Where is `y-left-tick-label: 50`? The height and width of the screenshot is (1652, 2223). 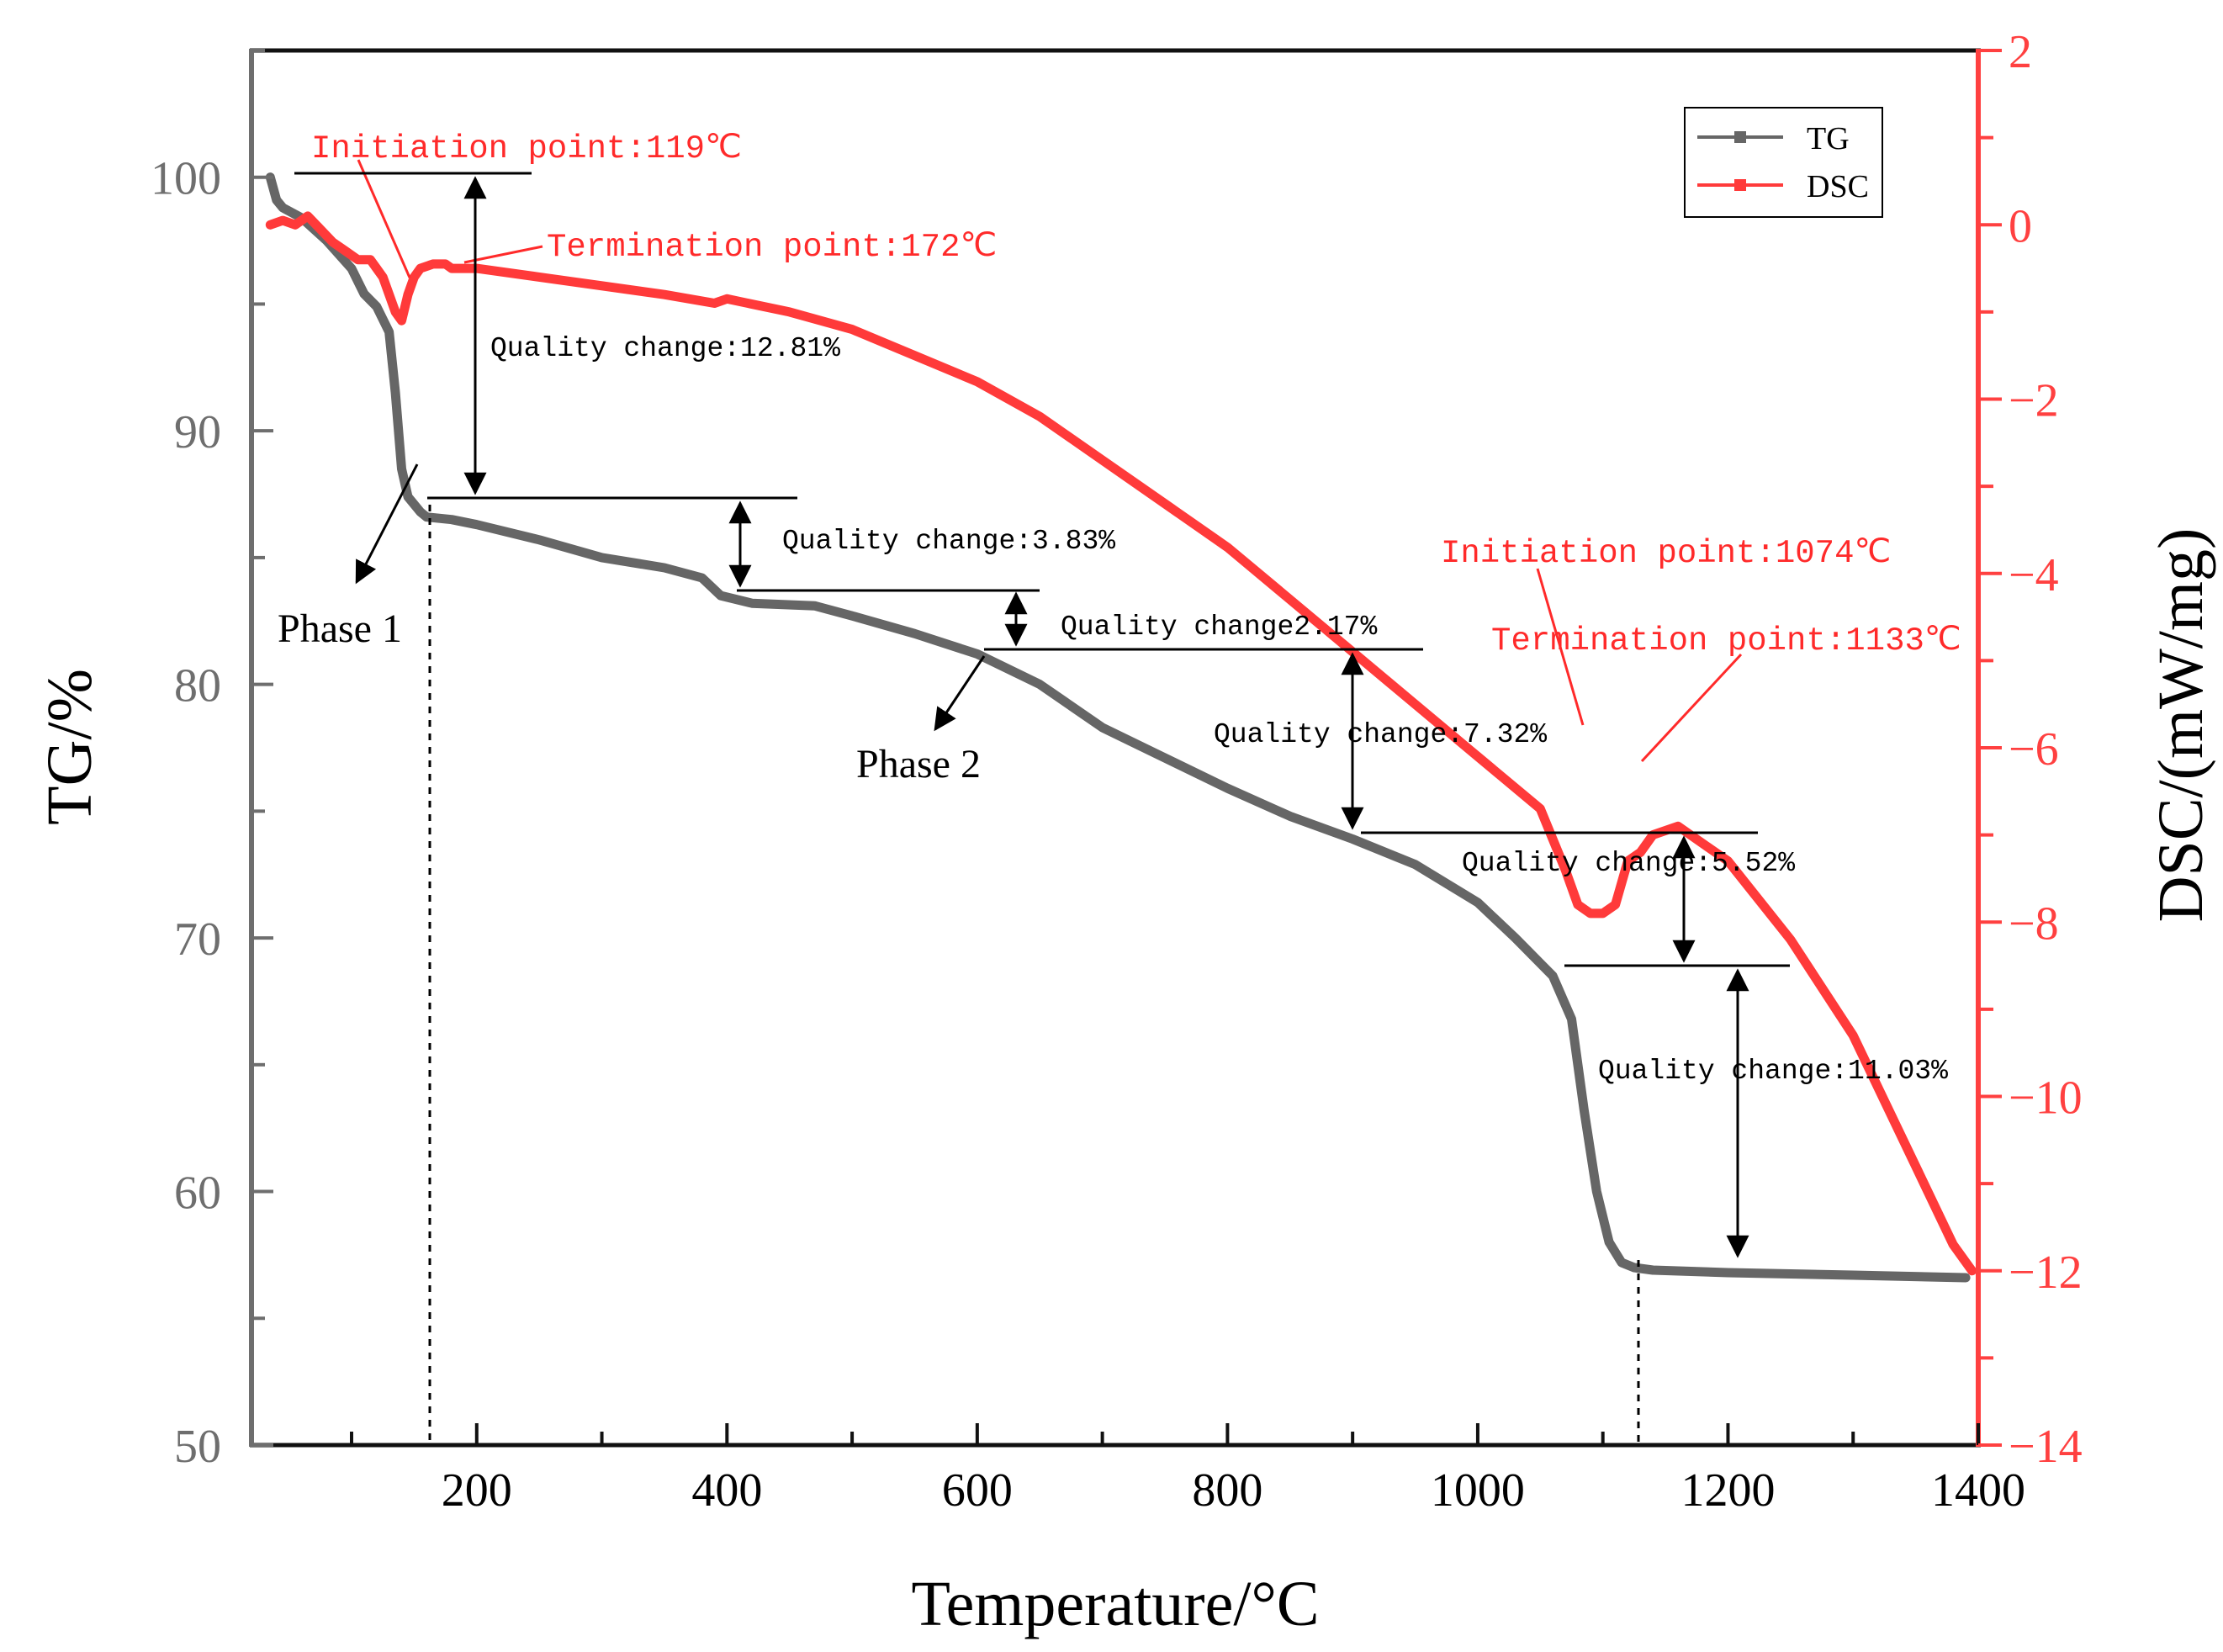 y-left-tick-label: 50 is located at coordinates (197, 1447).